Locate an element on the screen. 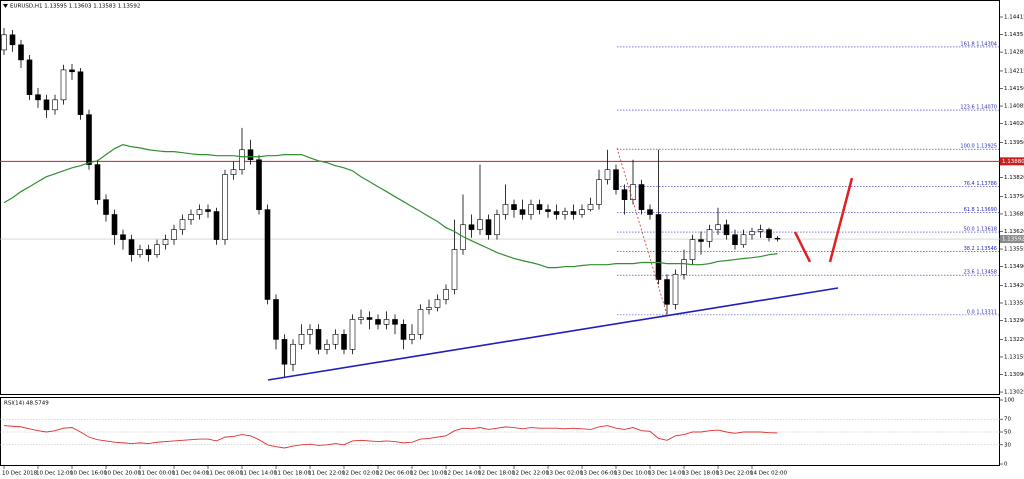  y-tick-label: 1.13950 is located at coordinates (1014, 143).